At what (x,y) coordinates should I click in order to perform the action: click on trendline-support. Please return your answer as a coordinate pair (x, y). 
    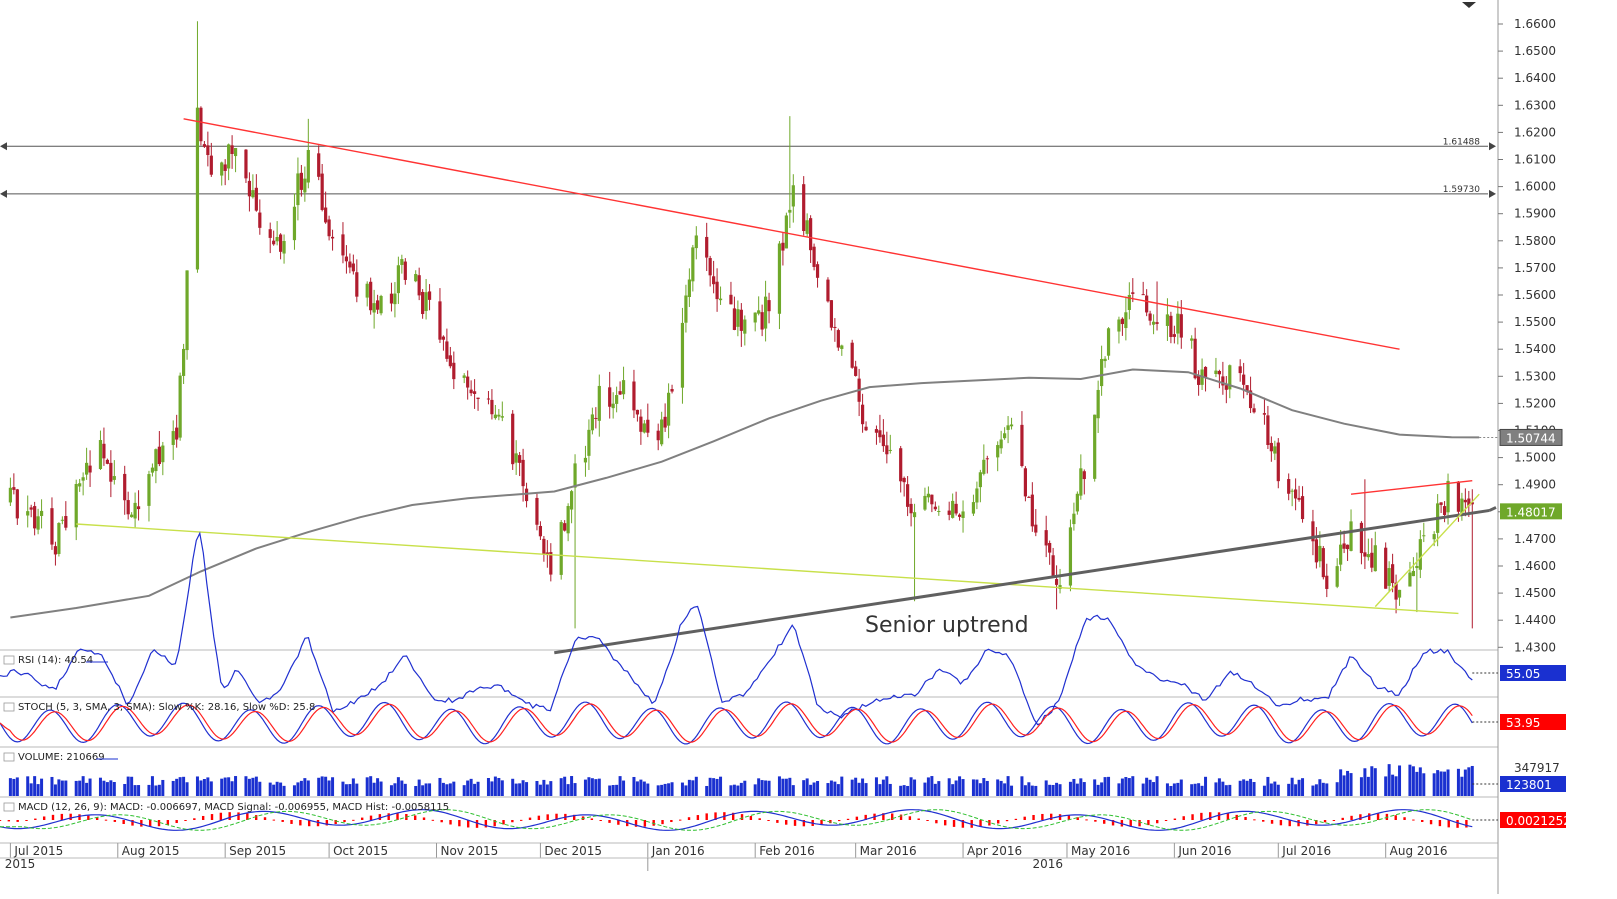
    Looking at the image, I should click on (767, 569).